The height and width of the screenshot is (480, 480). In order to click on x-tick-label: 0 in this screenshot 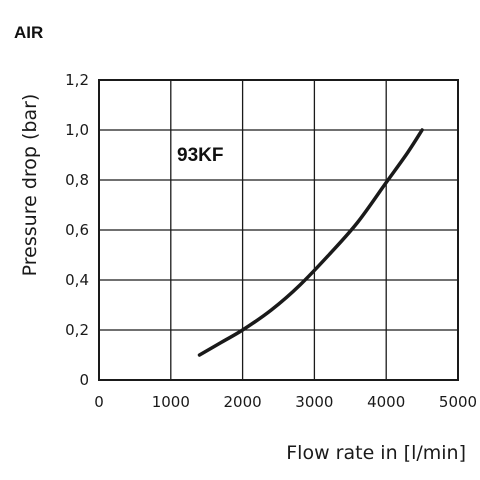, I will do `click(99, 402)`.